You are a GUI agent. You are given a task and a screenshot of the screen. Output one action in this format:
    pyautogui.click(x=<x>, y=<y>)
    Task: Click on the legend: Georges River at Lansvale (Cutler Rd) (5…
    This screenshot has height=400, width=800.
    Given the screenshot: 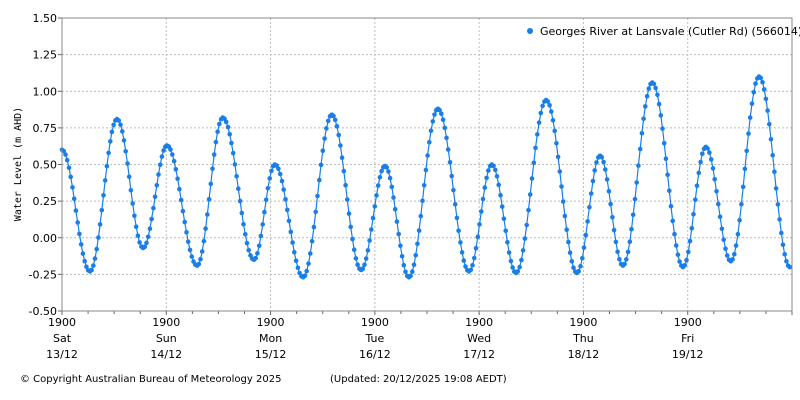 What is the action you would take?
    pyautogui.click(x=663, y=31)
    